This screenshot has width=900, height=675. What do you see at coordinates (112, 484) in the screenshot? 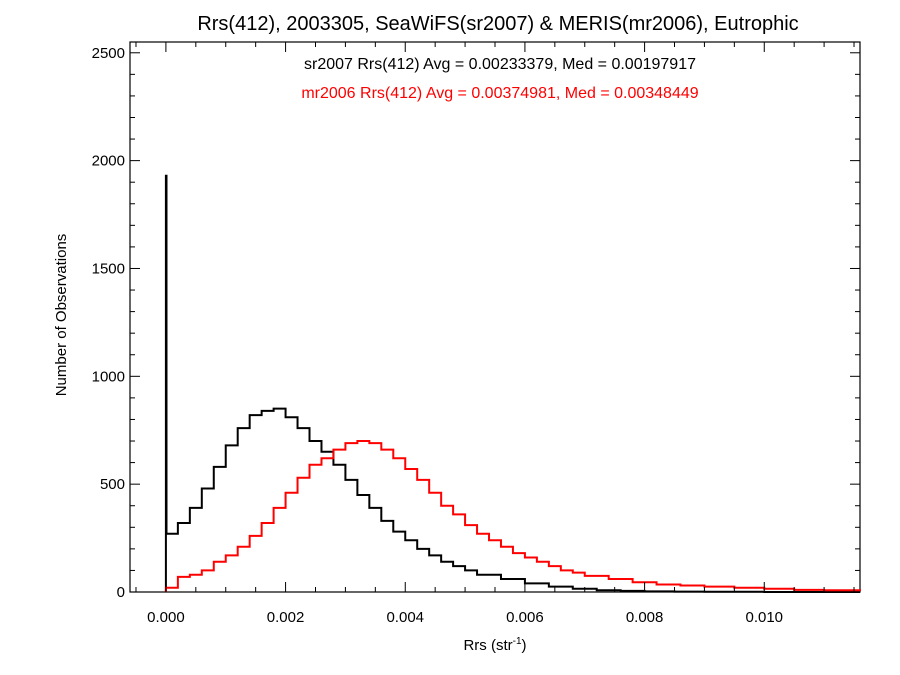
I see `y-tick-label: 500` at bounding box center [112, 484].